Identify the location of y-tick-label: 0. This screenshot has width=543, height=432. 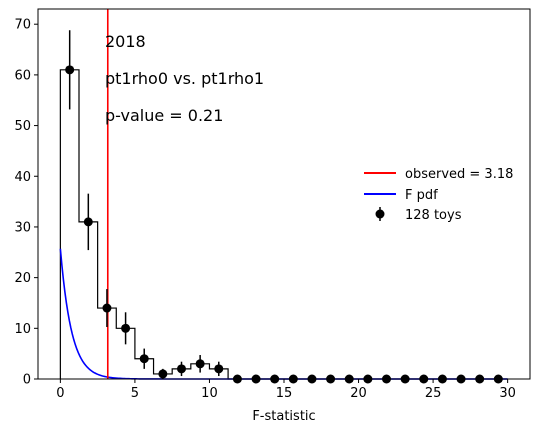
(27, 380).